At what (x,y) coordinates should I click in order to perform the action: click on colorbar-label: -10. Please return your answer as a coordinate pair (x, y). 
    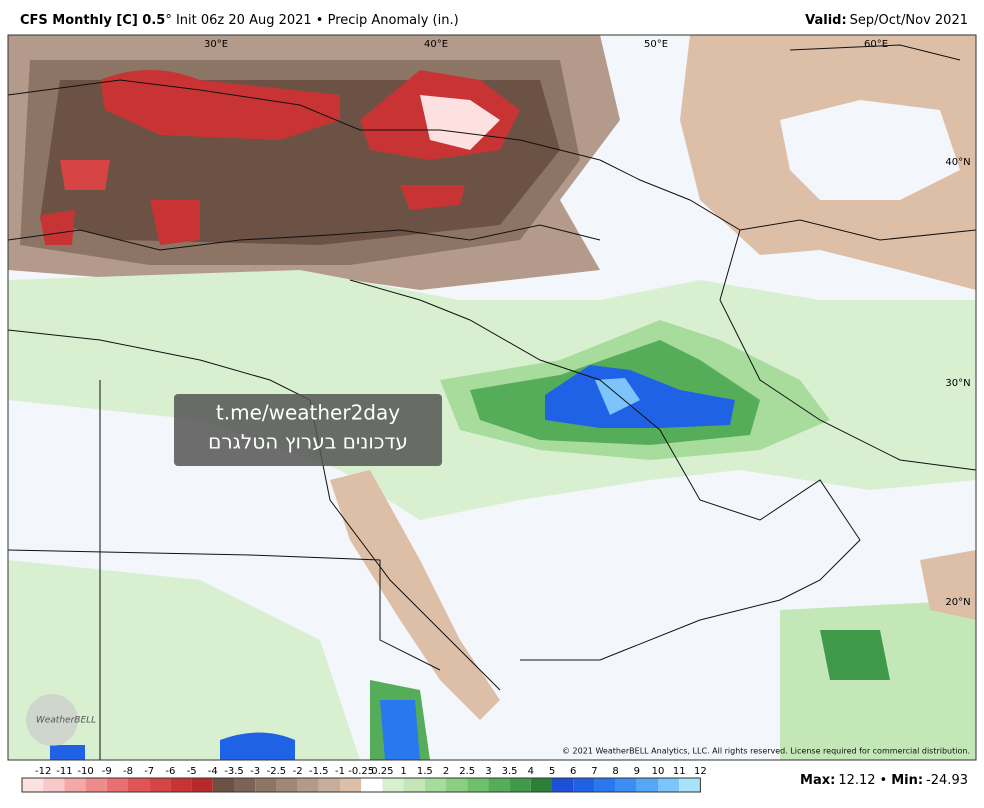
    Looking at the image, I should click on (85, 771).